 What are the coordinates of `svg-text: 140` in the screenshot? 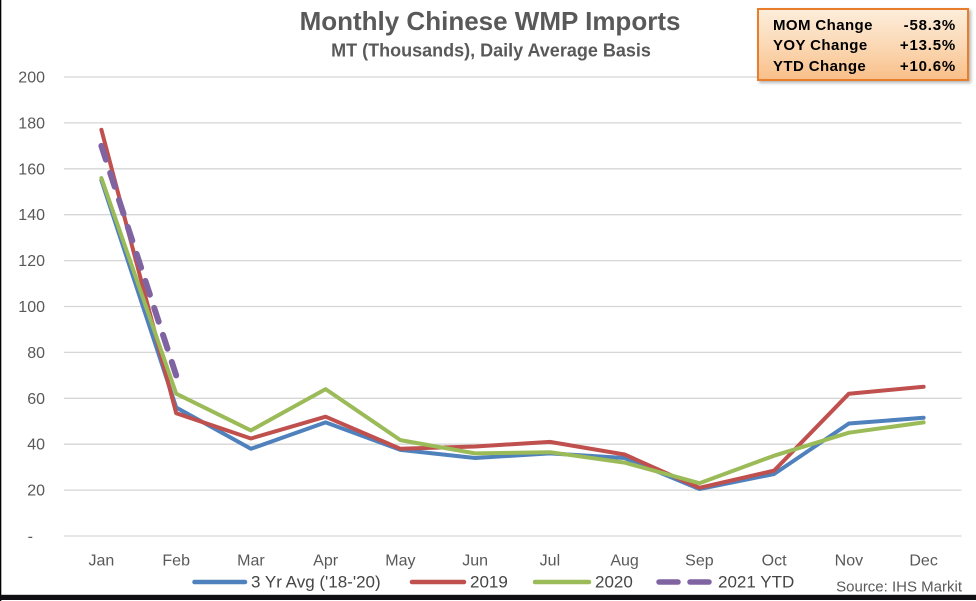 It's located at (31, 215).